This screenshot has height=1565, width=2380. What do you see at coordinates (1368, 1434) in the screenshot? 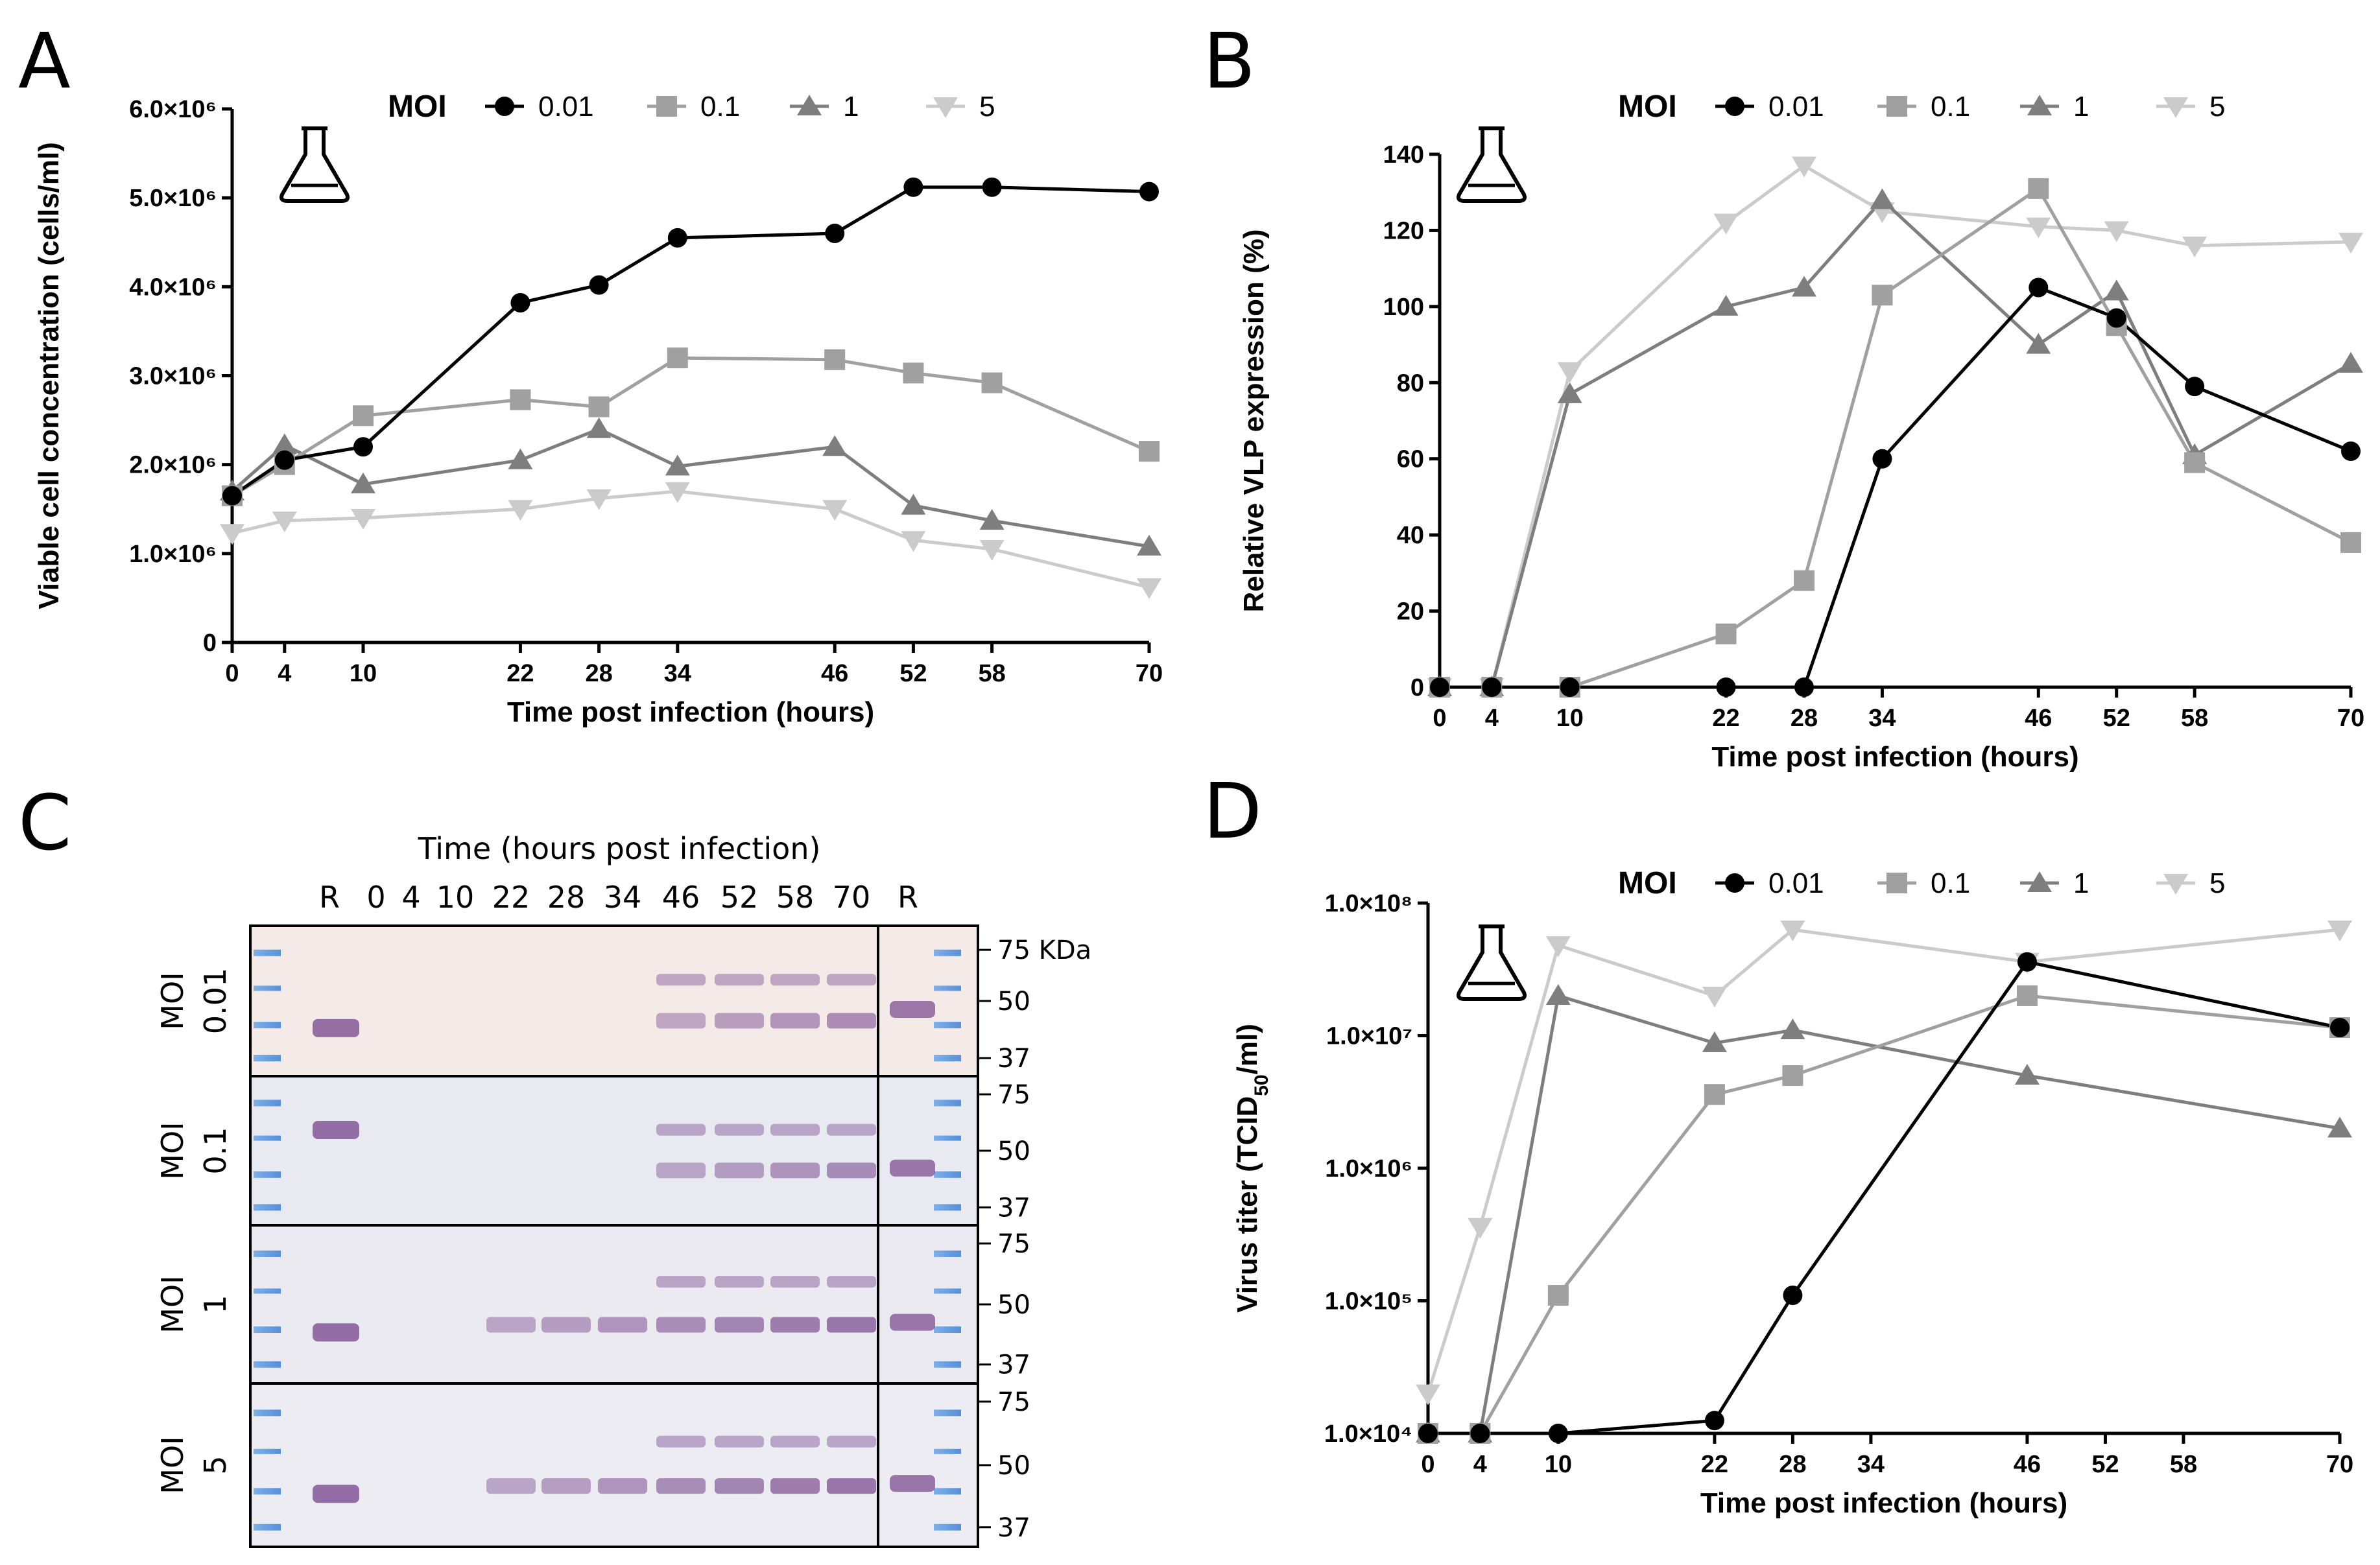
I see `y-tick-label: 1.0×10⁴` at bounding box center [1368, 1434].